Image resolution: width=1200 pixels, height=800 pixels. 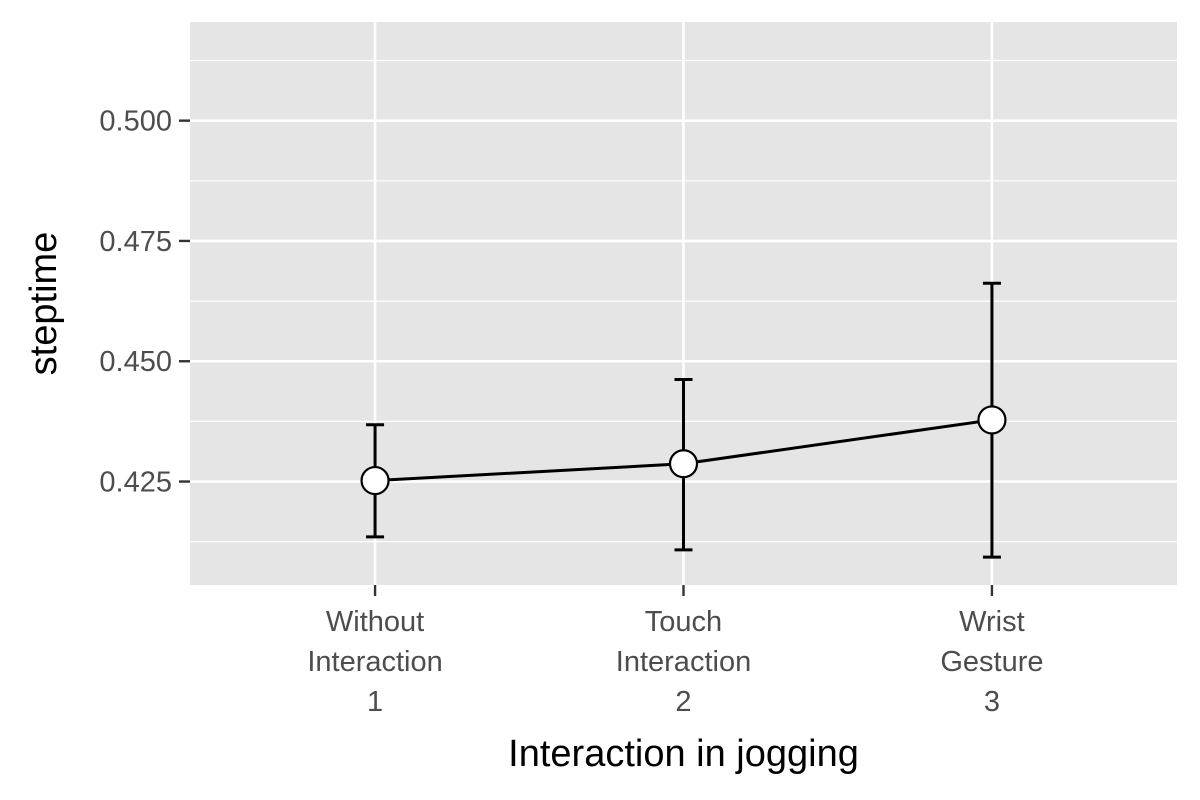 What do you see at coordinates (683, 754) in the screenshot?
I see `x-axis-title: Interaction in jogging` at bounding box center [683, 754].